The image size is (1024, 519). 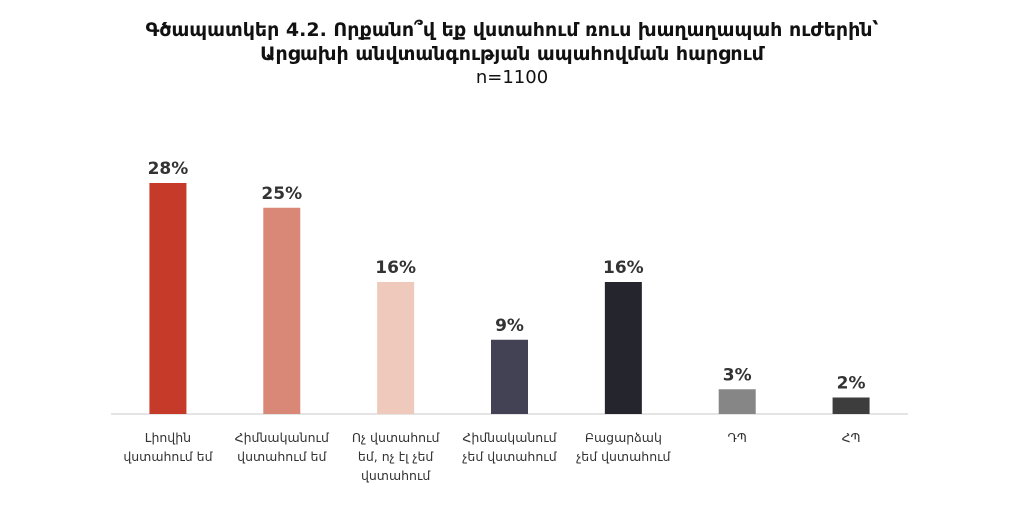 I want to click on category-label-2: Հիմնականում վստահում եմ, so click(x=282, y=447).